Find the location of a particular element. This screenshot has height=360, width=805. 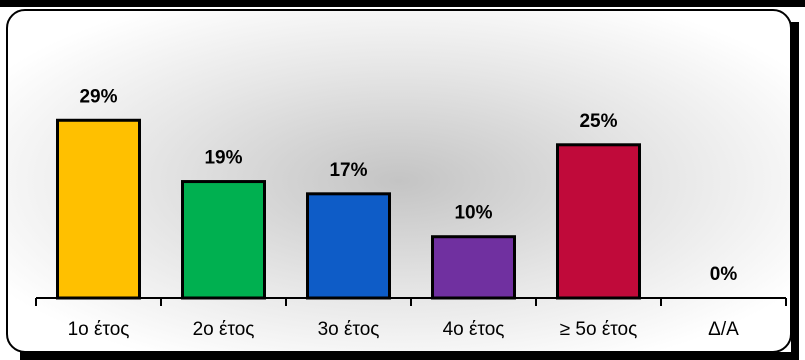

x-tick-label: 2ο έτος is located at coordinates (224, 329).